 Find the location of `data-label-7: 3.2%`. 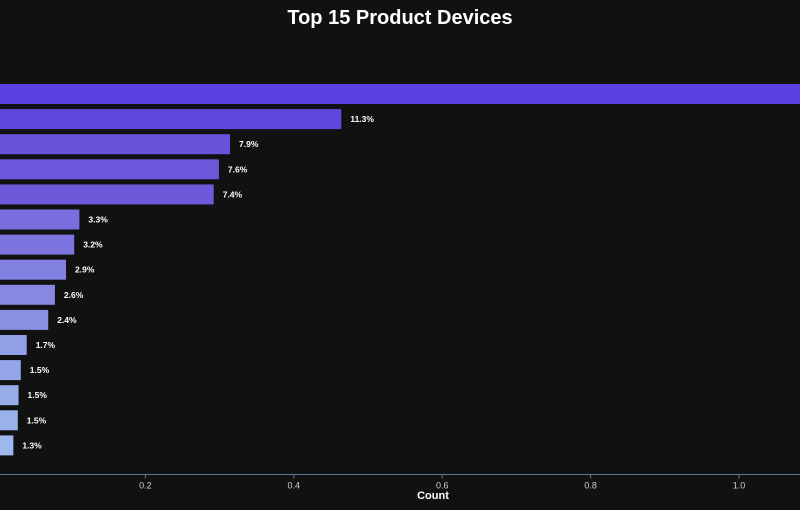

data-label-7: 3.2% is located at coordinates (93, 245).